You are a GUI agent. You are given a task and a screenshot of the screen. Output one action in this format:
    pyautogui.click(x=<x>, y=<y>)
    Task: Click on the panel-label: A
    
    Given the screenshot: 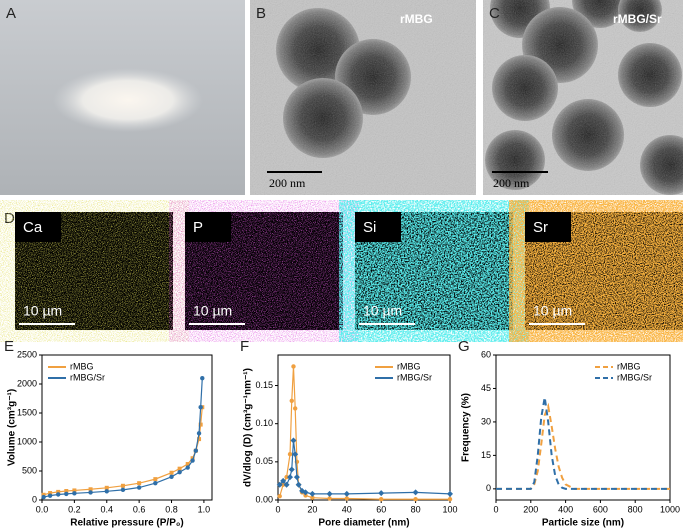 What is the action you would take?
    pyautogui.click(x=11, y=13)
    